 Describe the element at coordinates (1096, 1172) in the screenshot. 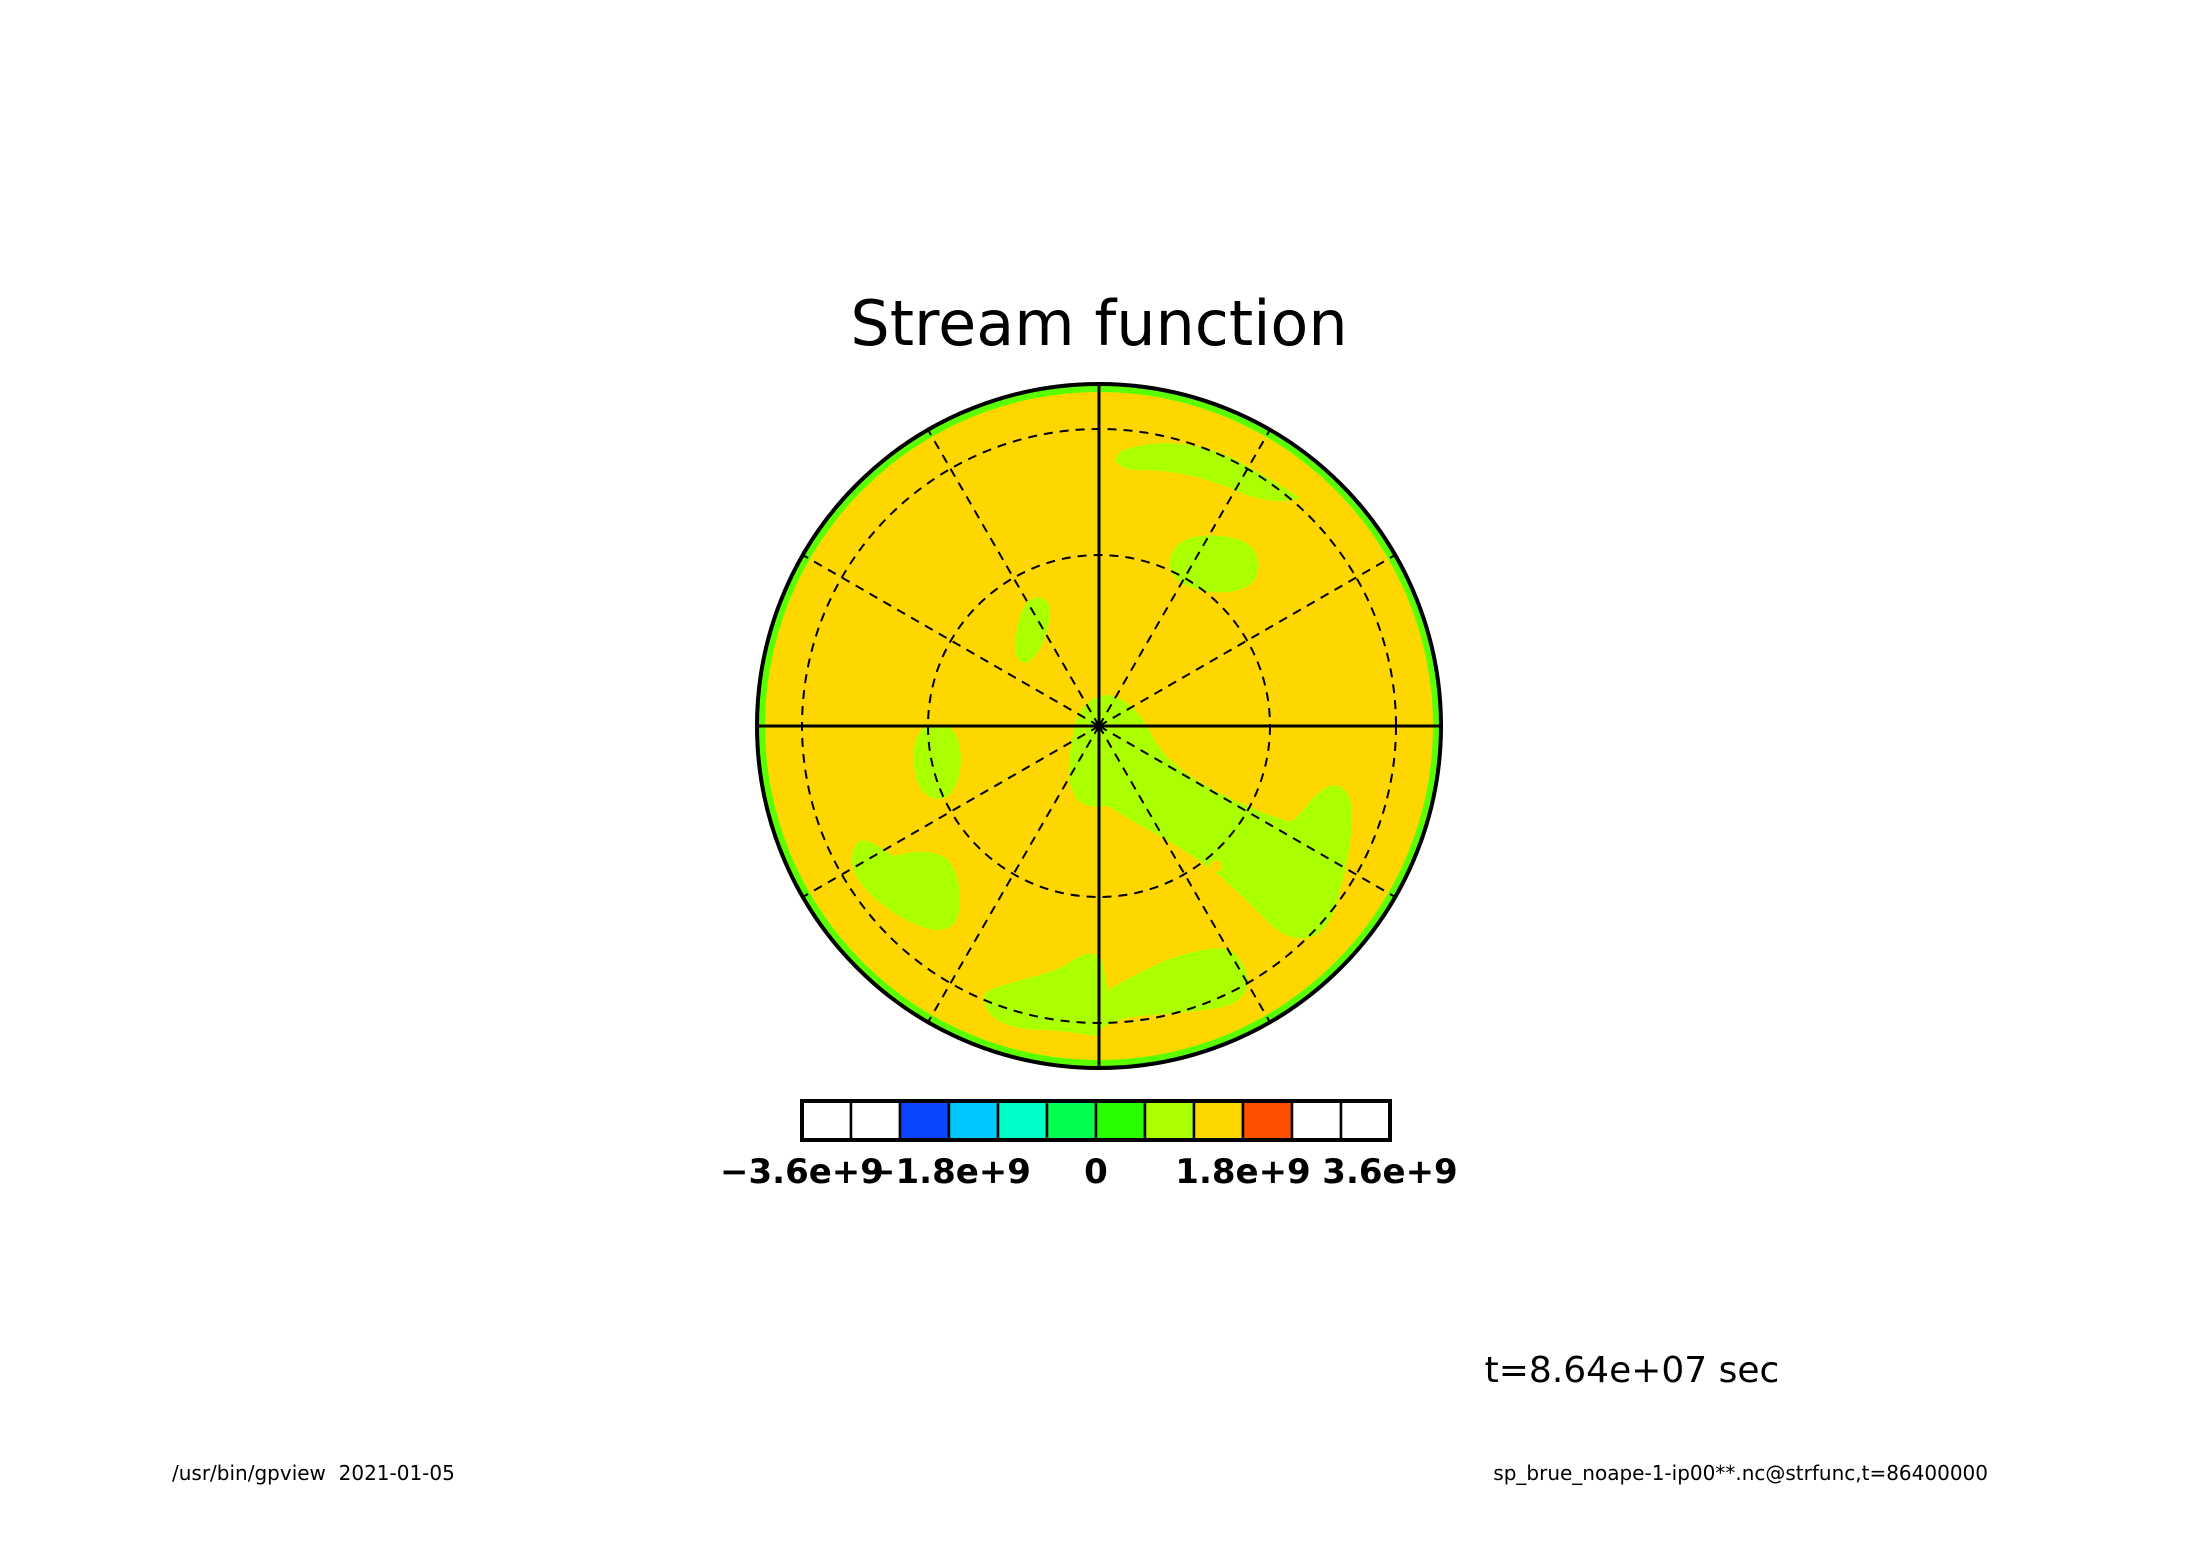

I see `colorbar-tick-label: 0` at that location.